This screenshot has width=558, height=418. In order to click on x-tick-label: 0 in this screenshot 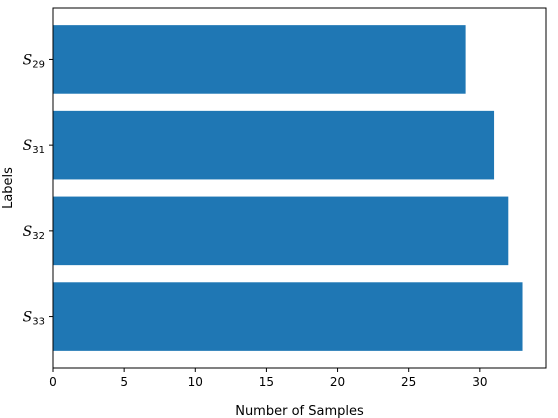, I will do `click(53, 382)`.